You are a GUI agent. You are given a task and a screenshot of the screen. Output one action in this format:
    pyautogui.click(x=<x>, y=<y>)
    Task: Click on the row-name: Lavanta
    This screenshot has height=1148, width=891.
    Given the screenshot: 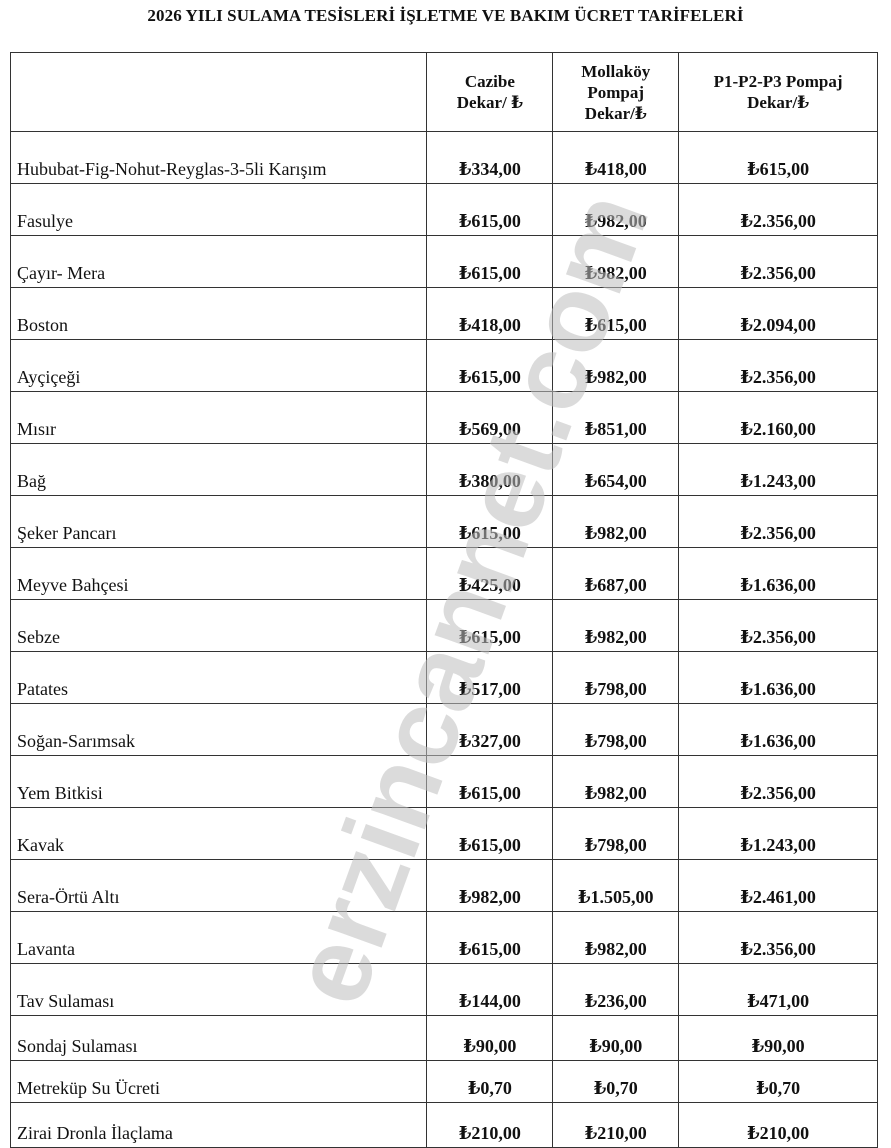 What is the action you would take?
    pyautogui.click(x=218, y=937)
    